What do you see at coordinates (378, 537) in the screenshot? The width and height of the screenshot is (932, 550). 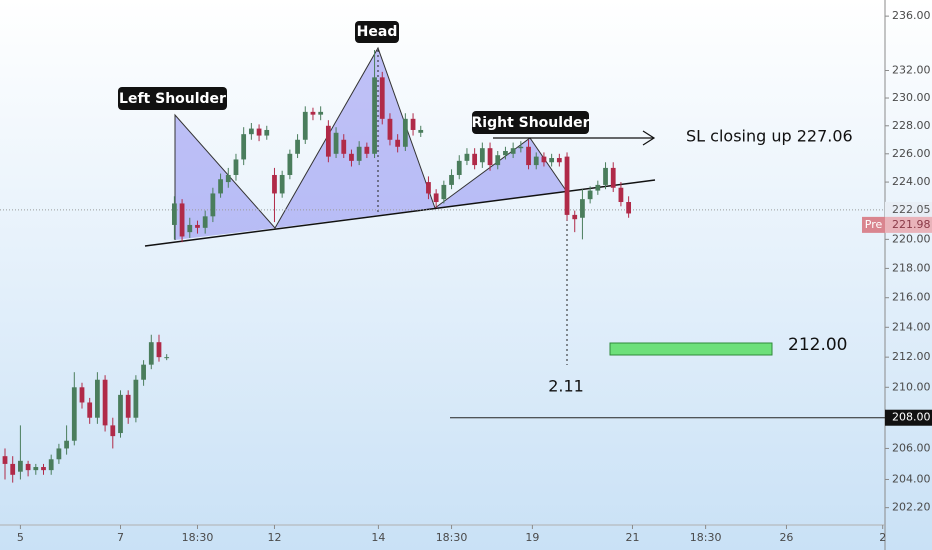 I see `x-tick-label: 14` at bounding box center [378, 537].